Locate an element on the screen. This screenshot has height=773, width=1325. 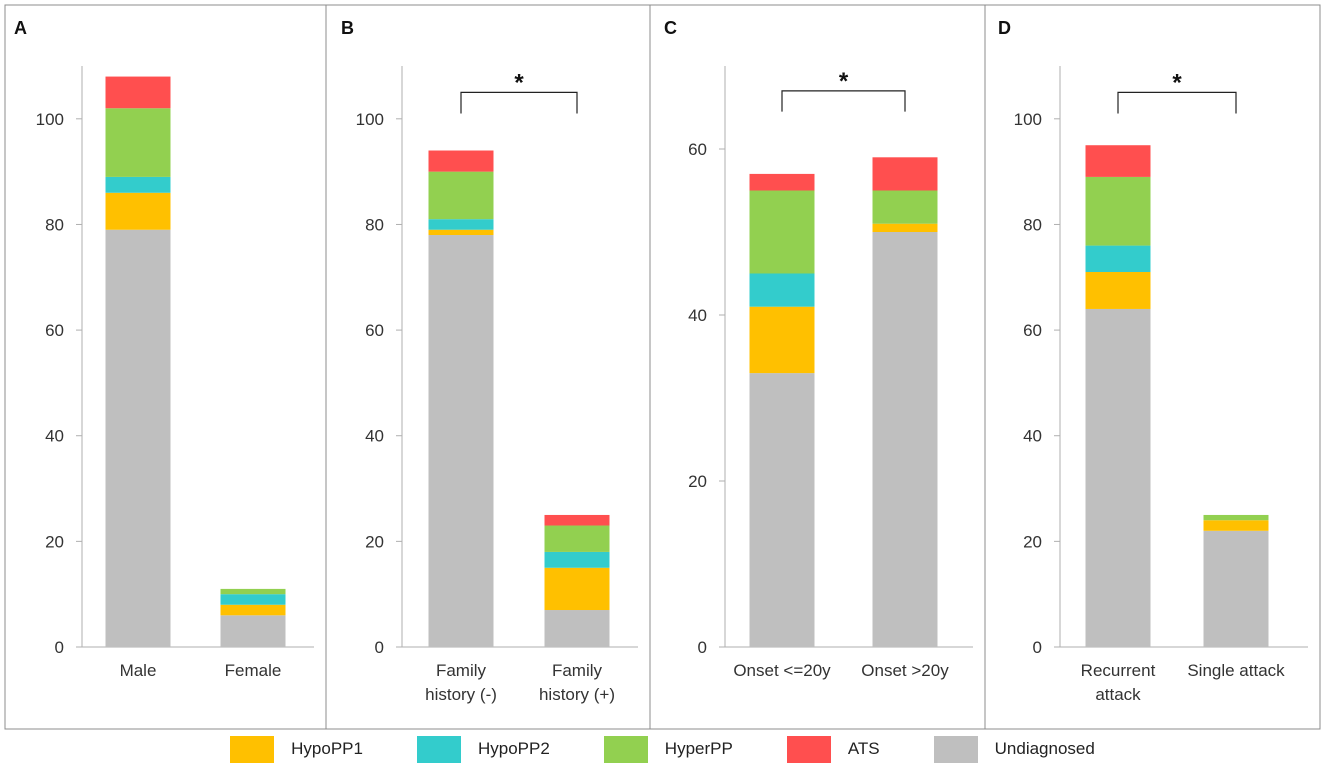
legend: HypoPP1 HypoPP2 HyperPP ATS Undiagnosed is located at coordinates (662, 749).